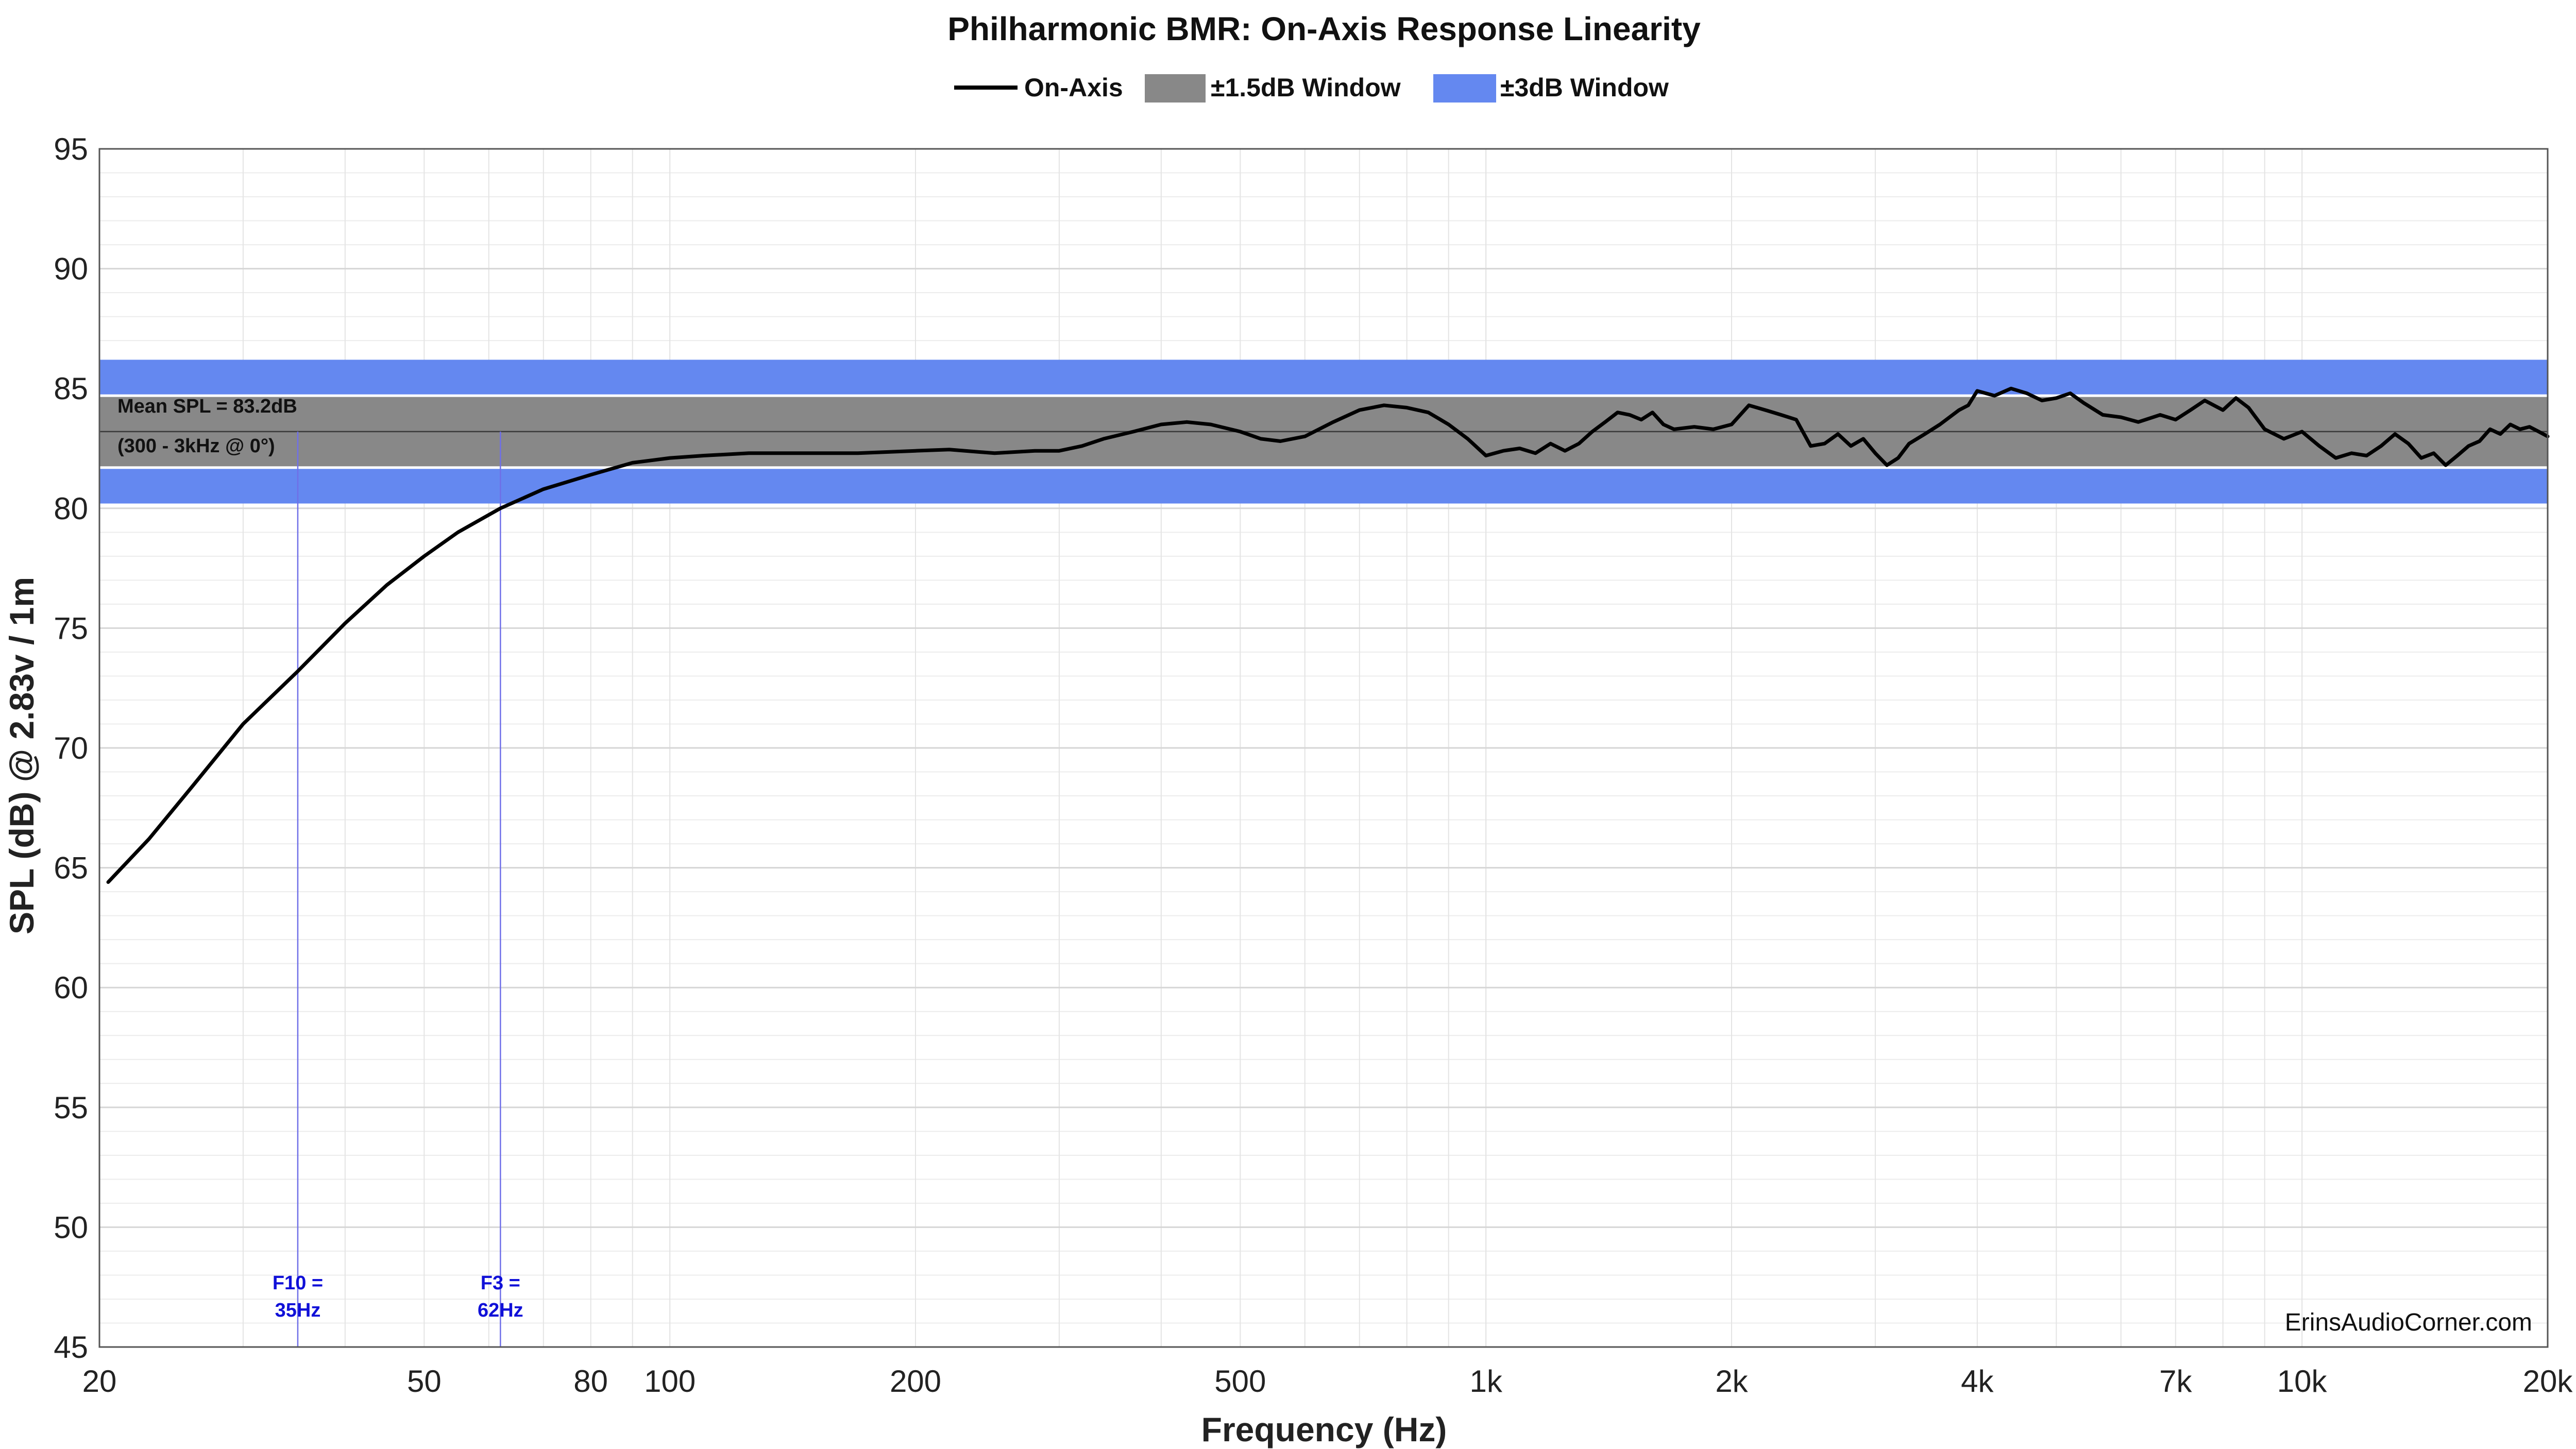 This screenshot has width=2576, height=1449. What do you see at coordinates (298, 1283) in the screenshot?
I see `marker-label-0: F10 =` at bounding box center [298, 1283].